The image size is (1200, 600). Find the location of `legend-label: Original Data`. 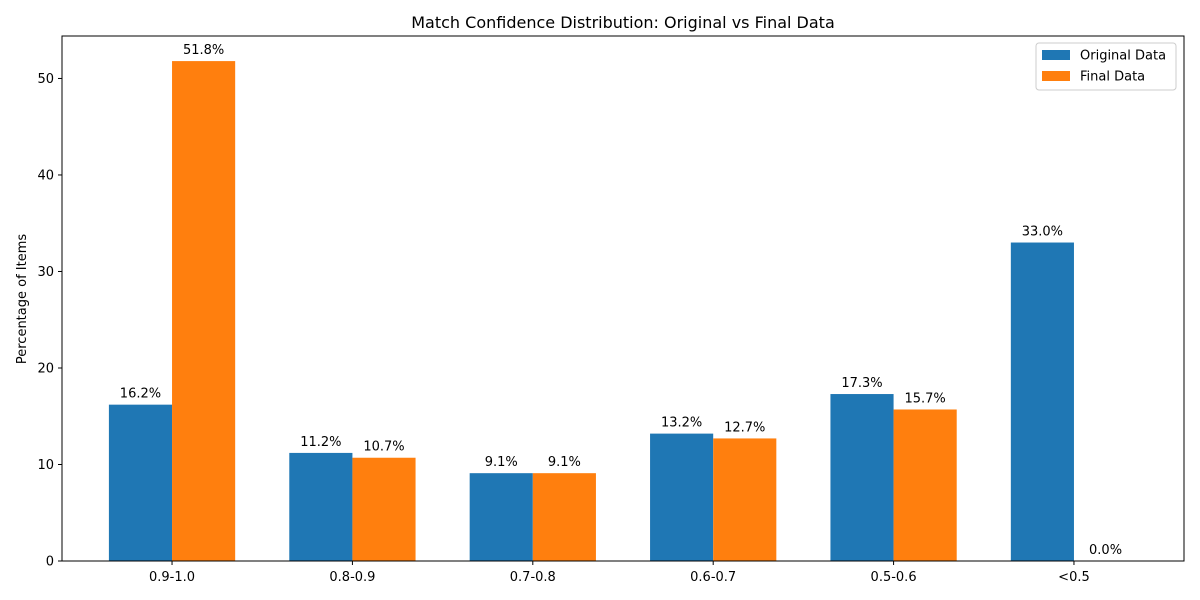

legend-label: Original Data is located at coordinates (1123, 56).